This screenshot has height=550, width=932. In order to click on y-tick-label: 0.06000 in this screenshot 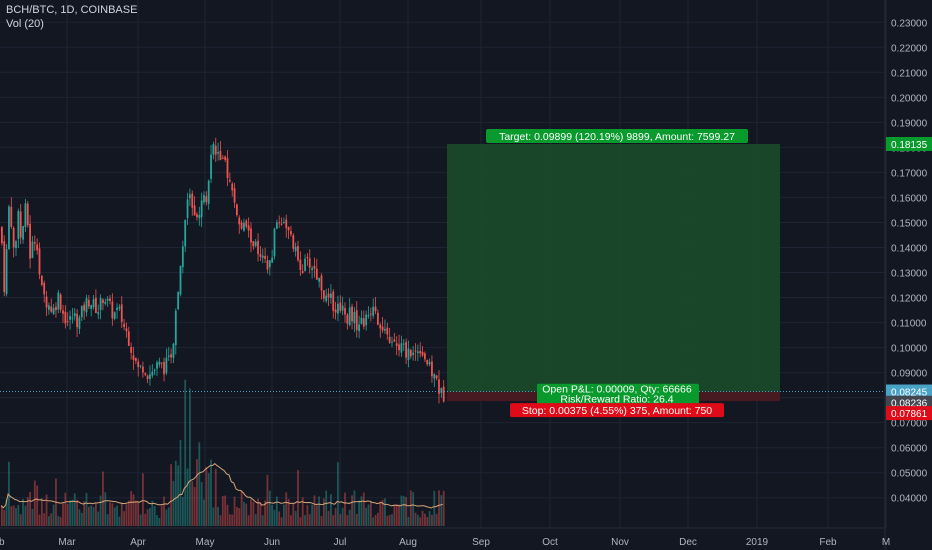, I will do `click(909, 449)`.